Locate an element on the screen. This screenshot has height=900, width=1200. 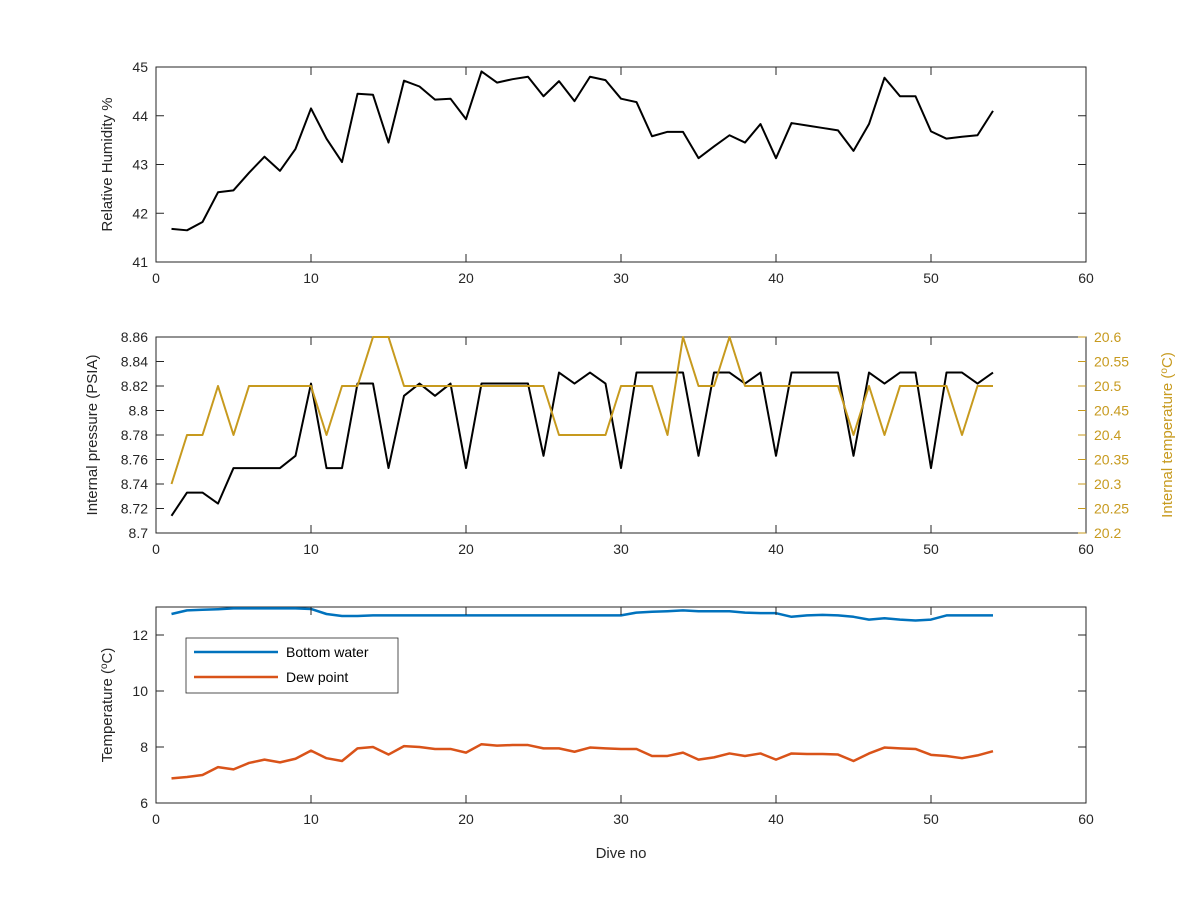
humidity-y-tick-label: 41 is located at coordinates (140, 262).